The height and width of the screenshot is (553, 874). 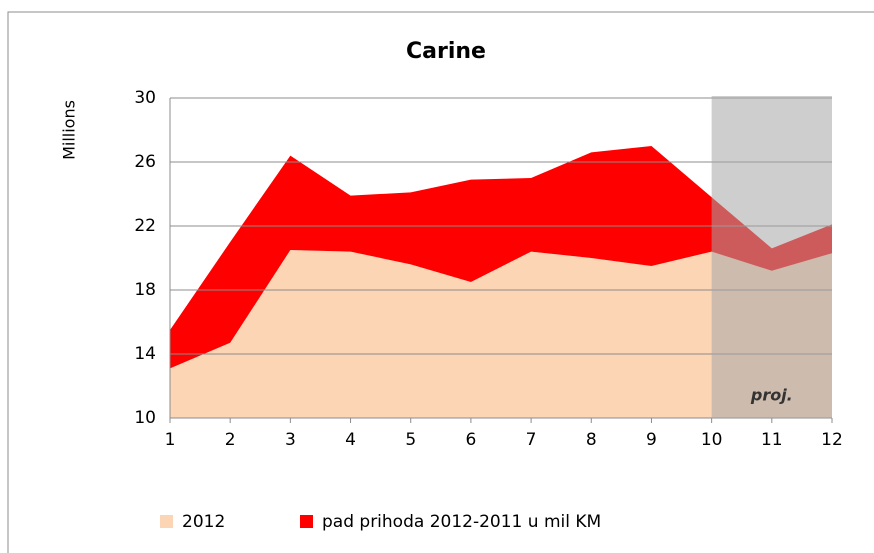 I want to click on y-tick-label: 14, so click(x=145, y=354).